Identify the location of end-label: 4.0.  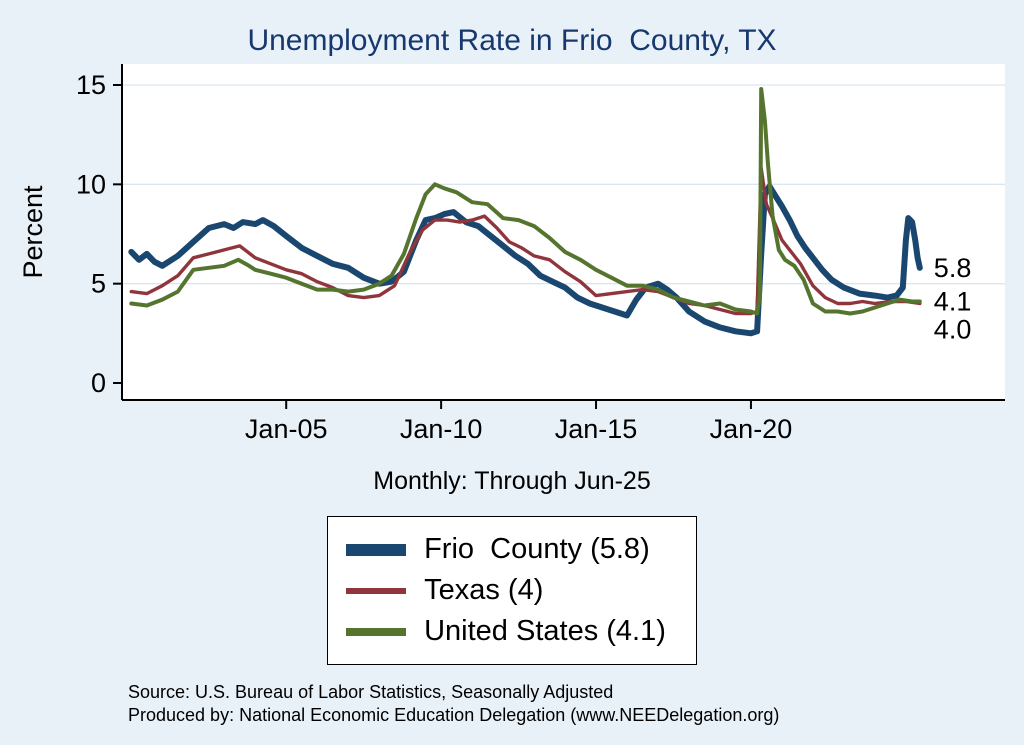
(953, 330).